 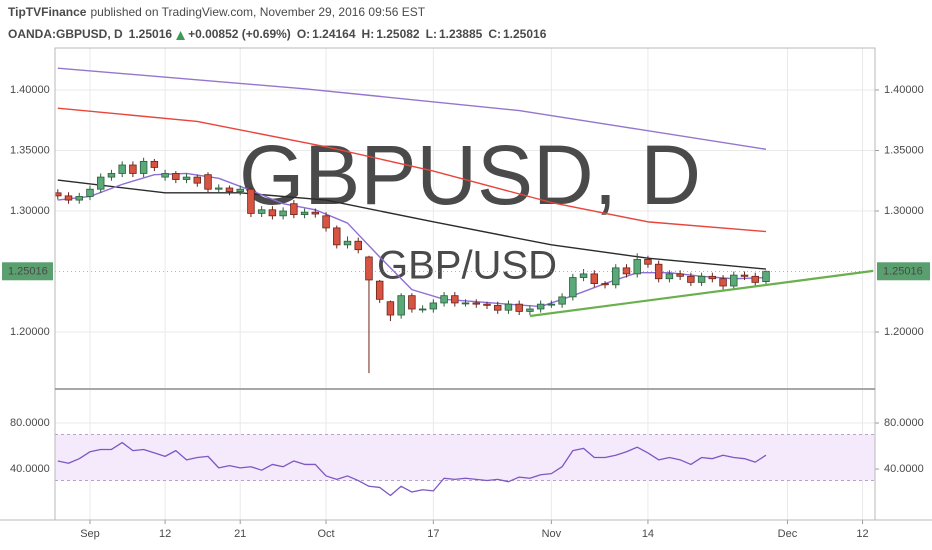 I want to click on y-tick-label-right: 1.30000, so click(x=904, y=211).